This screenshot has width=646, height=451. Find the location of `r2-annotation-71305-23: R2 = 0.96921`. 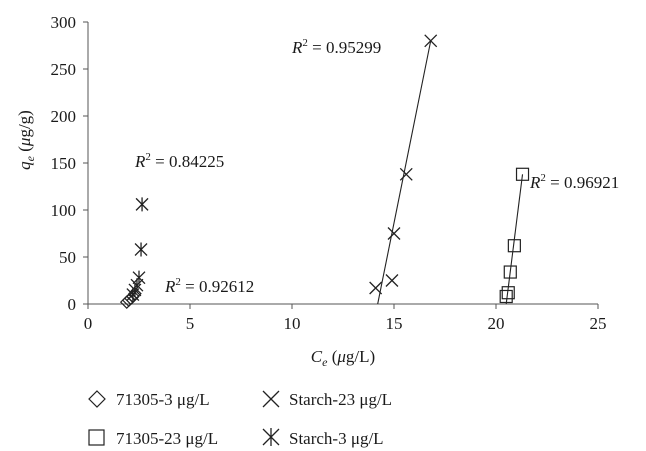

r2-annotation-71305-23: R2 = 0.96921 is located at coordinates (574, 182).